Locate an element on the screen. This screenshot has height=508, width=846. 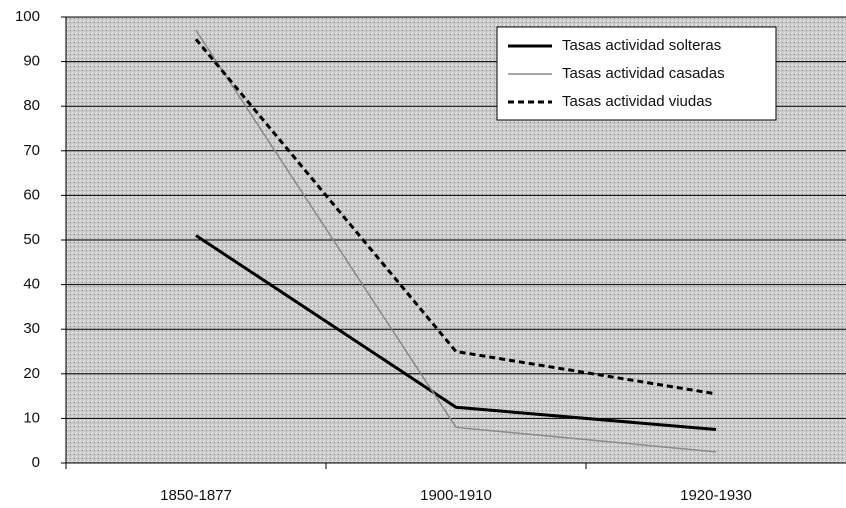
legend-label: Tasas actividad viudas is located at coordinates (637, 101).